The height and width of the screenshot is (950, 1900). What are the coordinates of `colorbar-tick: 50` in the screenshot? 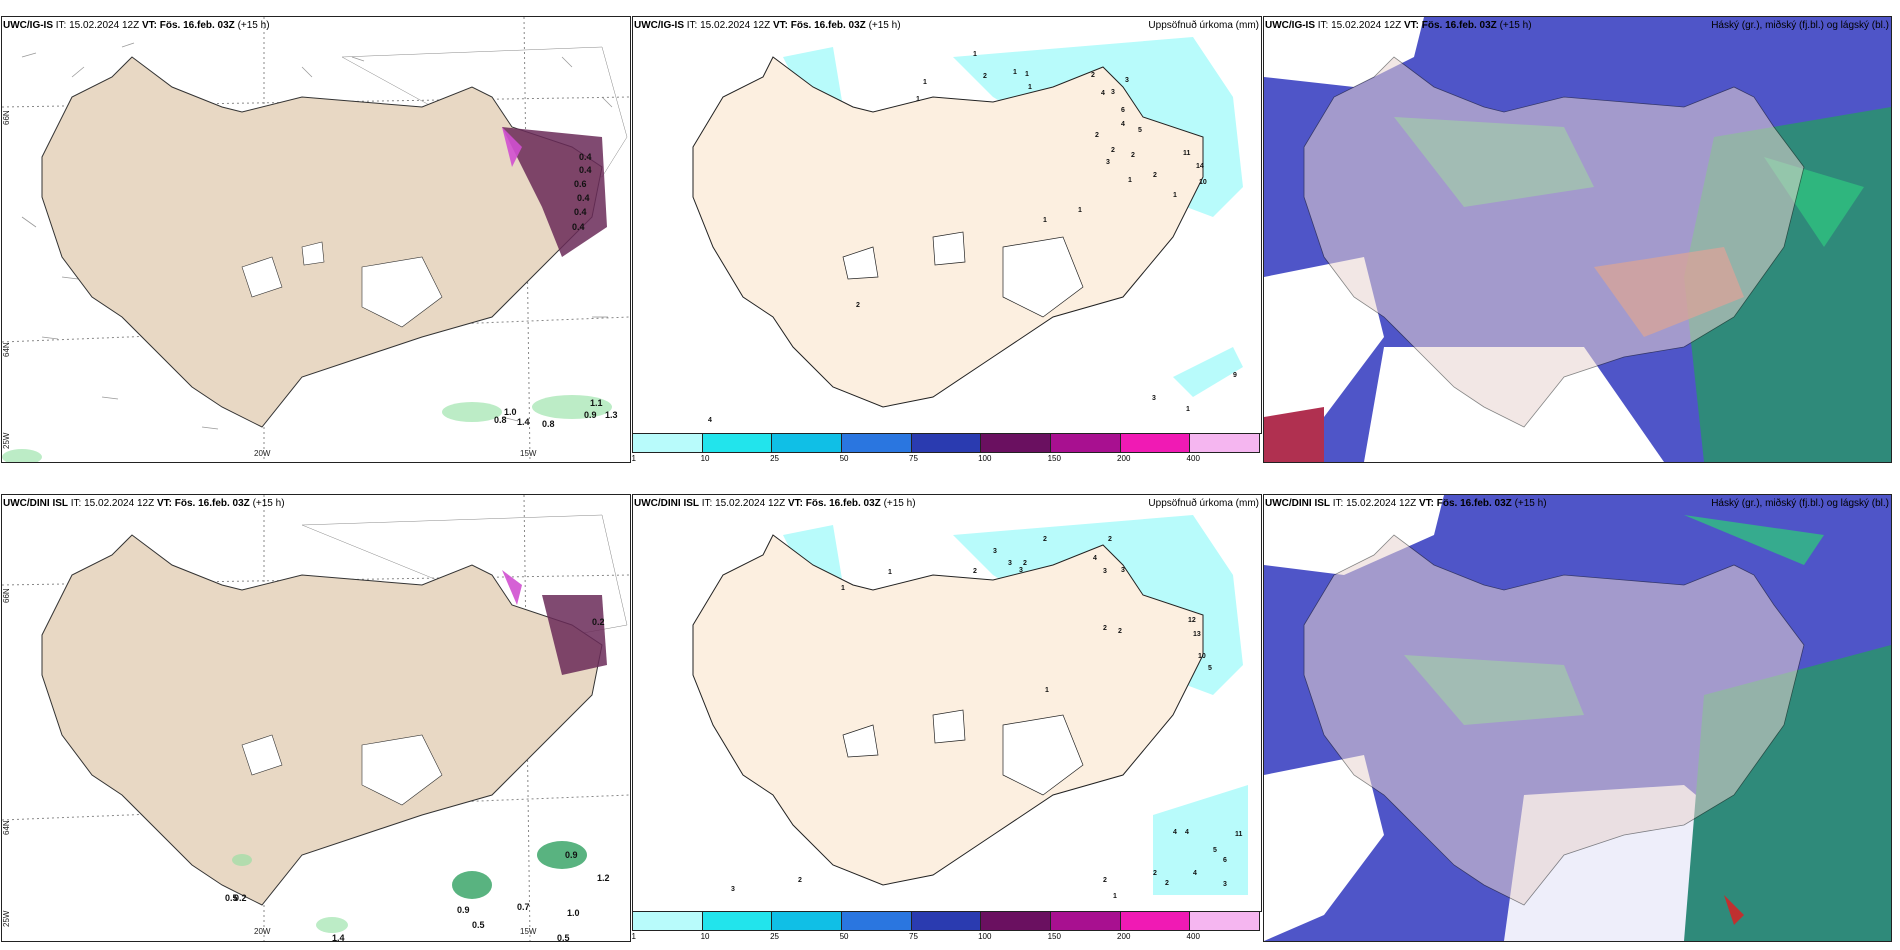 It's located at (844, 458).